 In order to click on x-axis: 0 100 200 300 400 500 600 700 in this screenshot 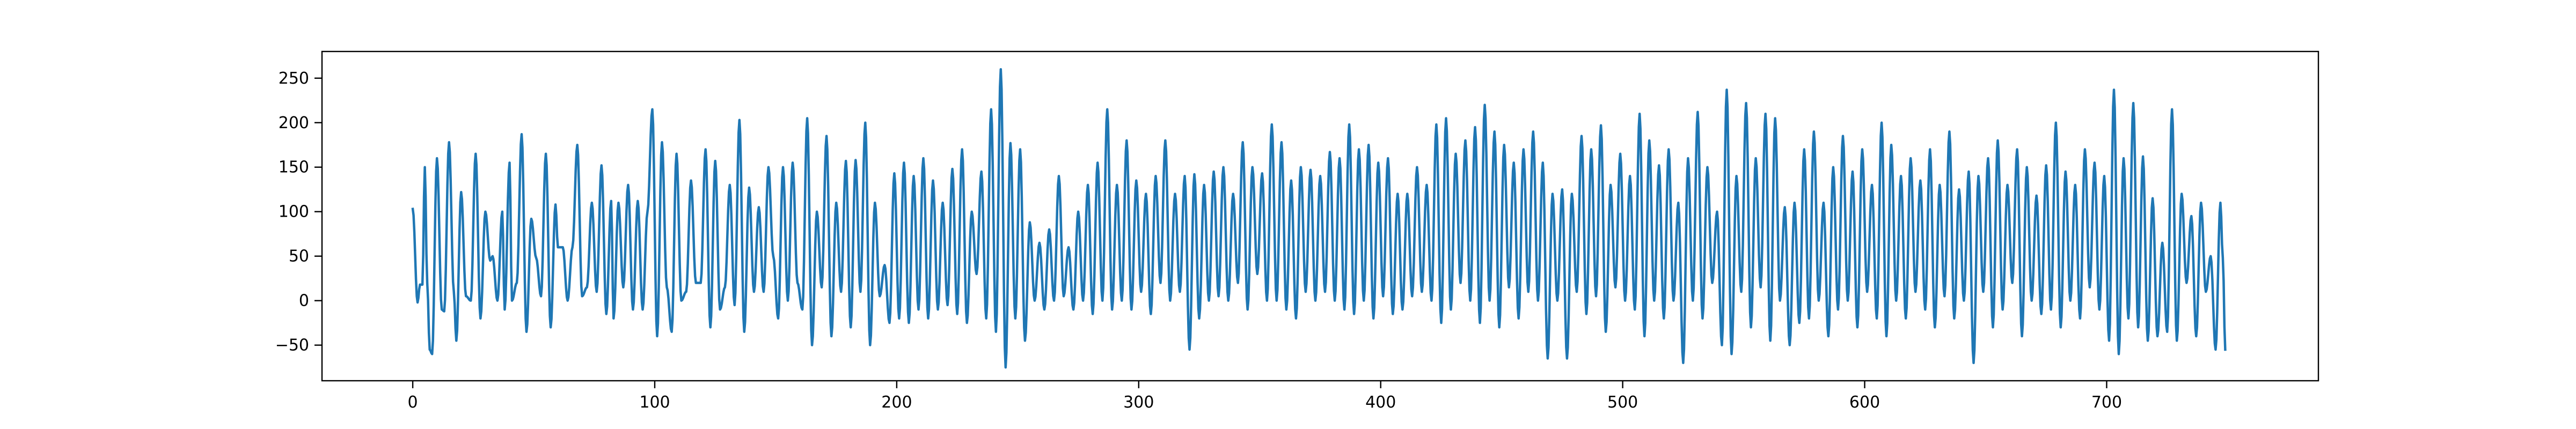, I will do `click(1265, 396)`.